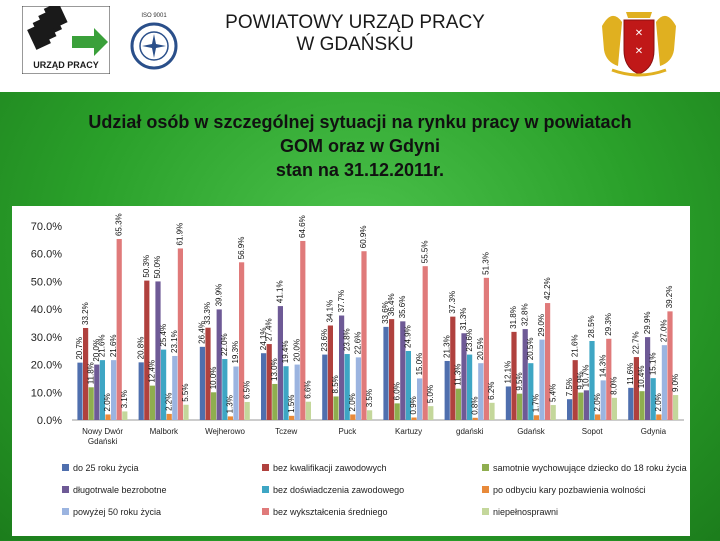  Describe the element at coordinates (547, 288) in the screenshot. I see `data-label: 42.2%` at that location.